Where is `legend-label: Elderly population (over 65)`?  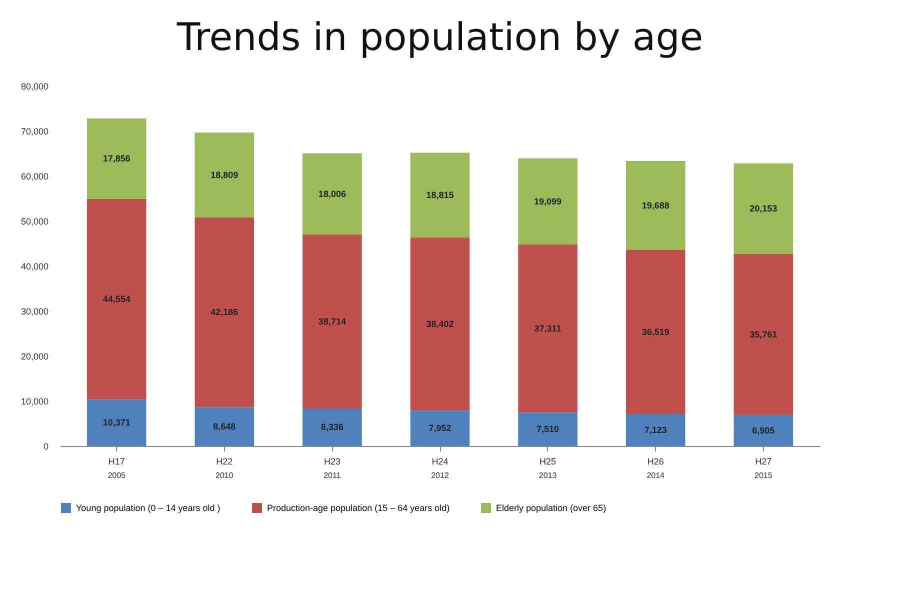 legend-label: Elderly population (over 65) is located at coordinates (551, 508).